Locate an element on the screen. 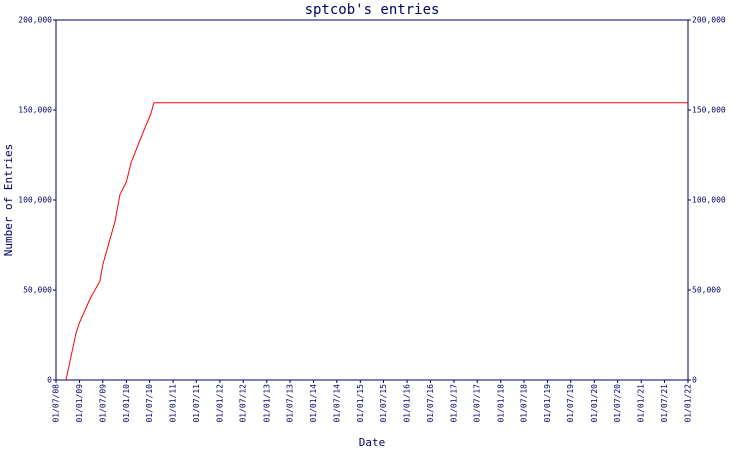 Image resolution: width=750 pixels, height=450 pixels. x-tick-label: 01/01/11 is located at coordinates (173, 403).